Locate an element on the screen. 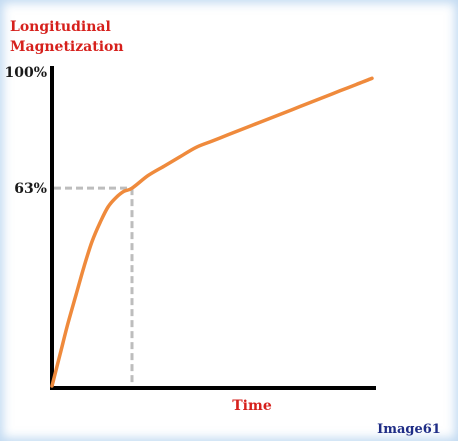 Image resolution: width=460 pixels, height=443 pixels. y-tick-label-100: 100% is located at coordinates (25, 73).